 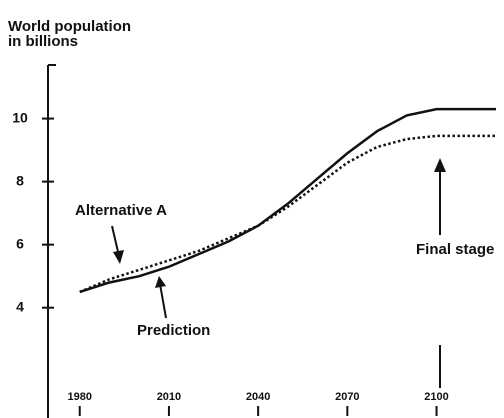 What do you see at coordinates (347, 397) in the screenshot?
I see `x-tick-label: 2070` at bounding box center [347, 397].